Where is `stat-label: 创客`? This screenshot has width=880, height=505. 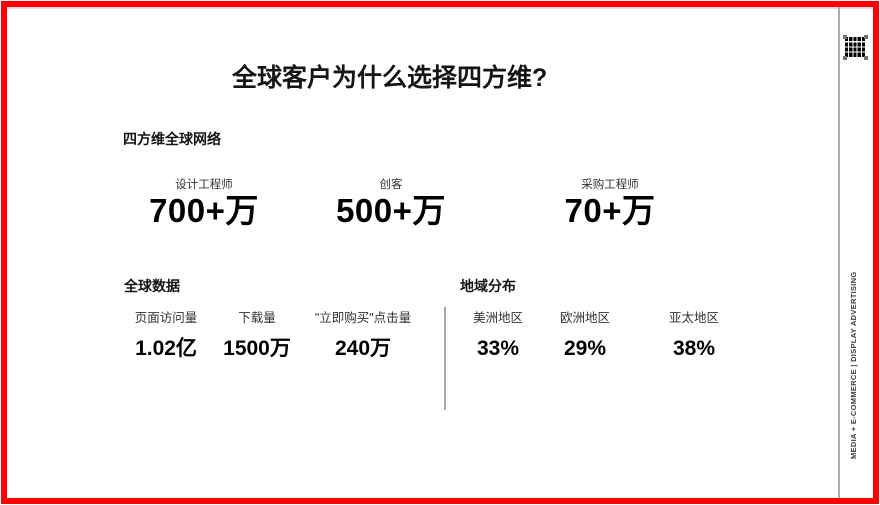 stat-label: 创客 is located at coordinates (391, 185).